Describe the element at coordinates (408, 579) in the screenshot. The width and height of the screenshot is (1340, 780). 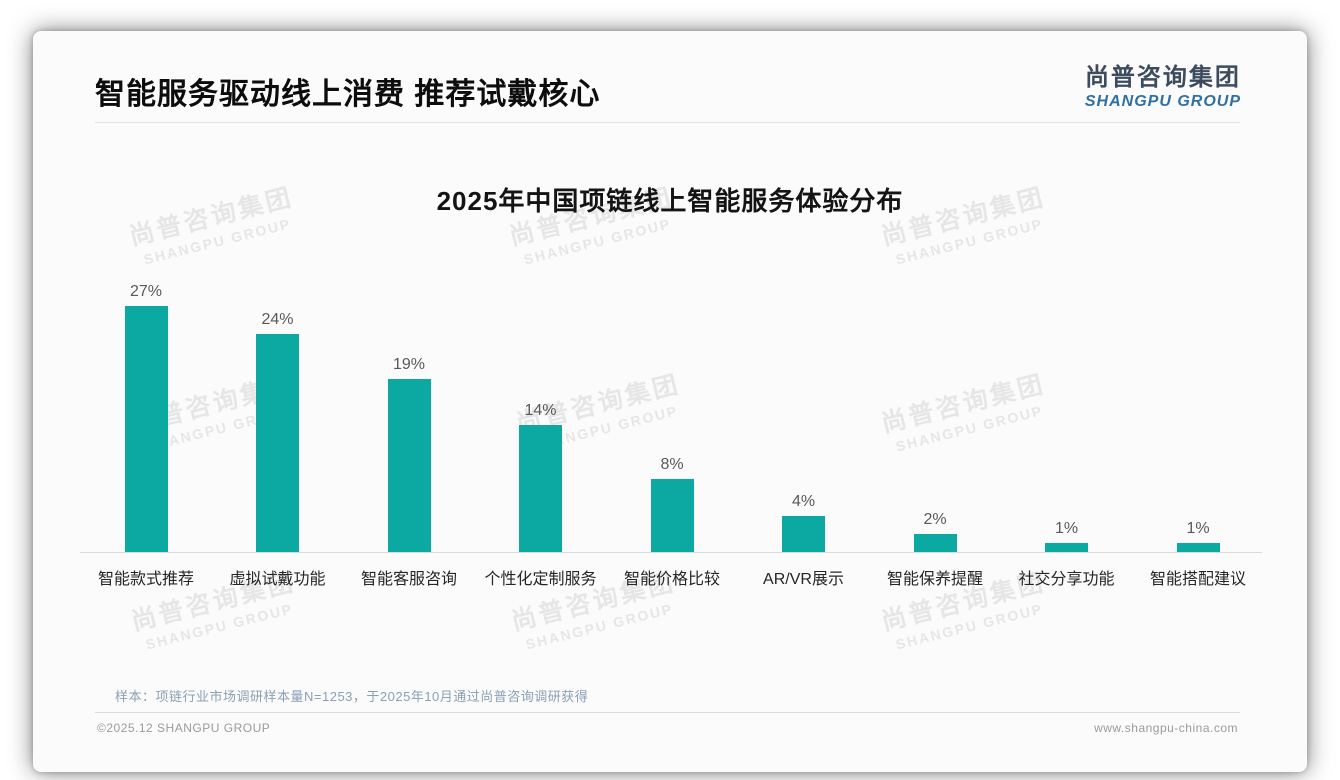
I see `bar-category-label: 智能客服咨询` at that location.